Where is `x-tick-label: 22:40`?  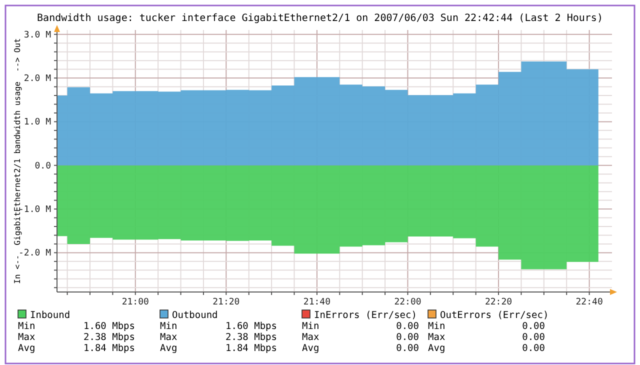 x-tick-label: 22:40 is located at coordinates (589, 302).